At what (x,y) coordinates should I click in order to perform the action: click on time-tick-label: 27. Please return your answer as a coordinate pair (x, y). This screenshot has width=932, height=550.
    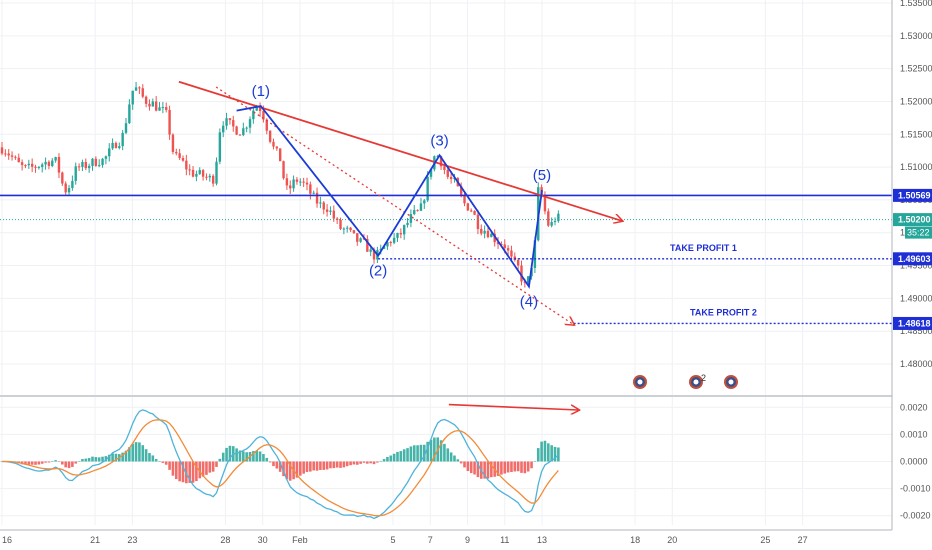
    Looking at the image, I should click on (803, 540).